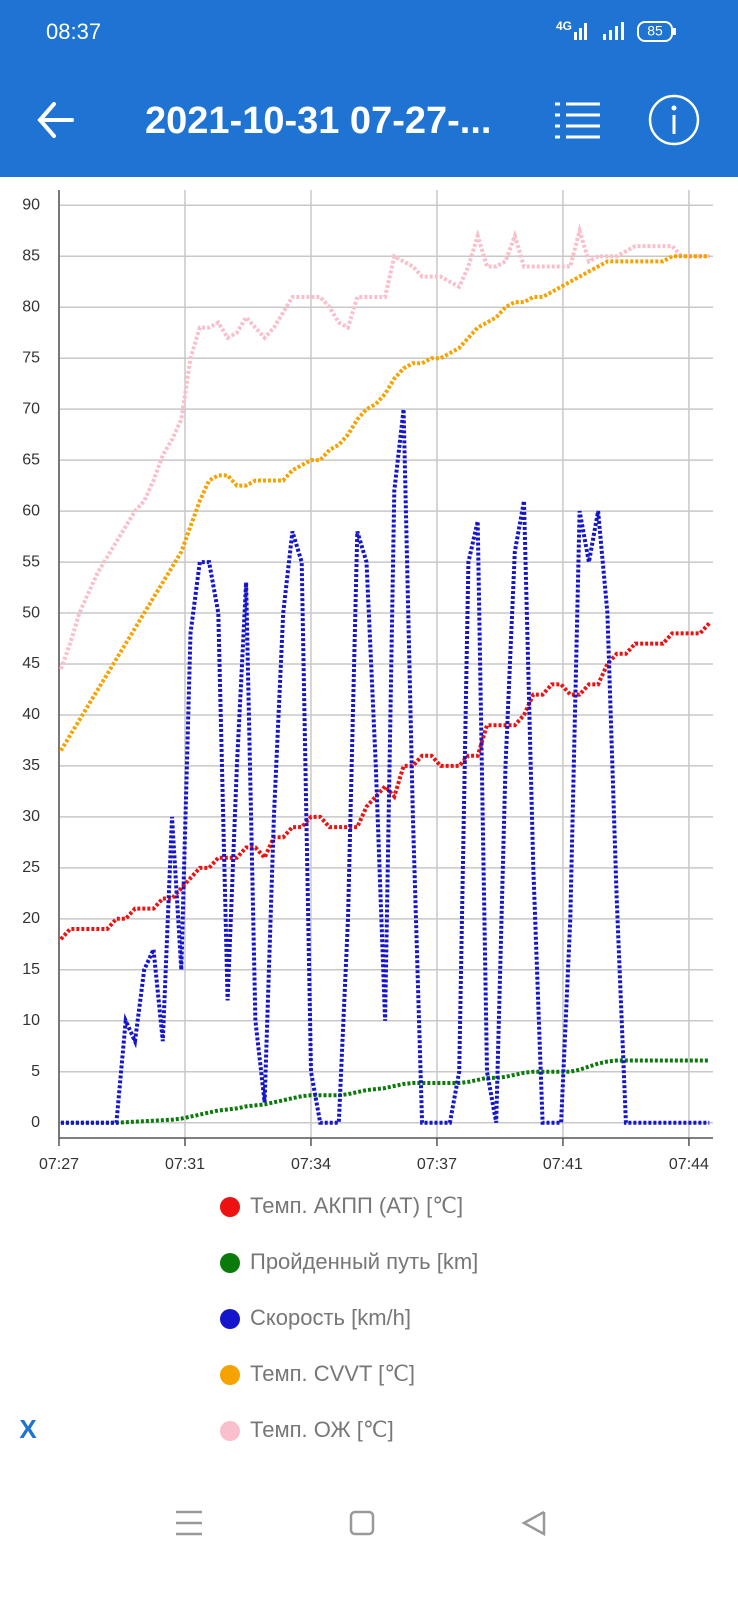 The image size is (738, 1605). I want to click on close-button: X, so click(28, 1429).